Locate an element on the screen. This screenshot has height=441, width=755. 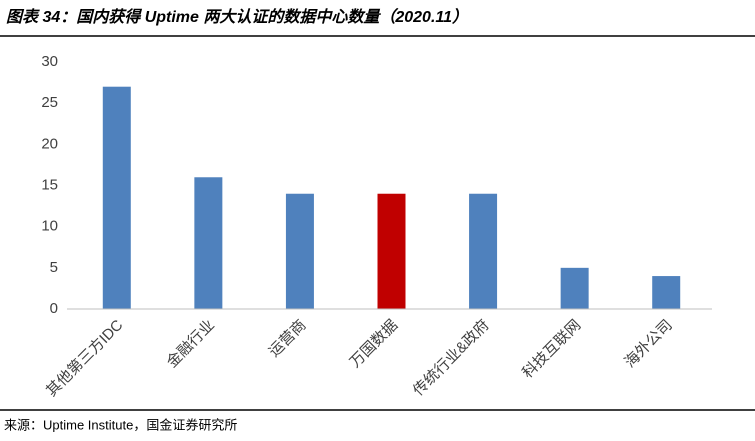
x-tick-label: 海外公司 is located at coordinates (648, 344).